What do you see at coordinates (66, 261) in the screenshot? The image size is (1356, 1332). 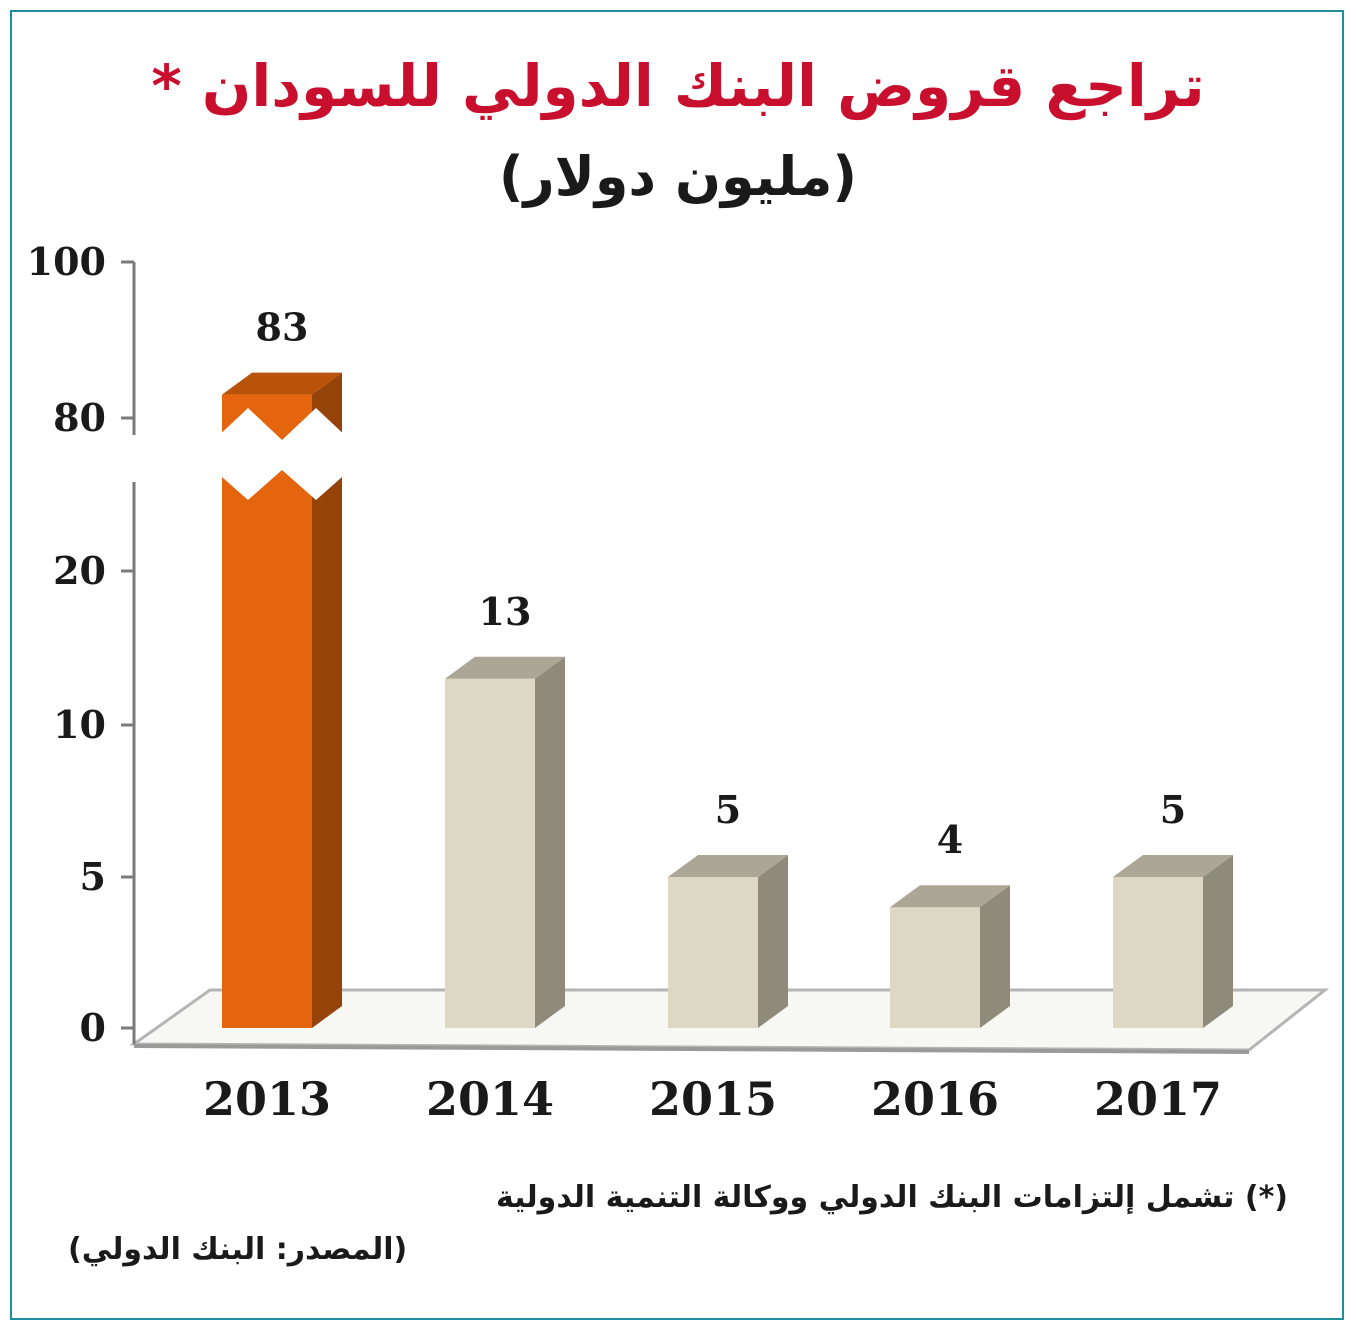 I see `y-tick-label: 100` at bounding box center [66, 261].